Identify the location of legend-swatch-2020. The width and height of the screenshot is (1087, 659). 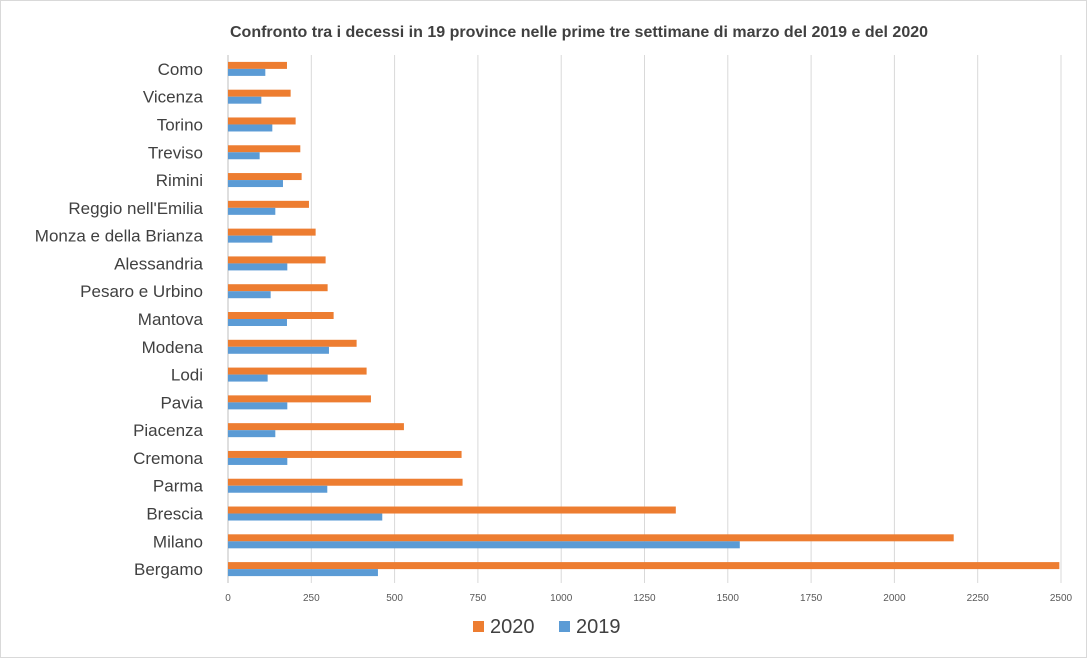
(478, 626).